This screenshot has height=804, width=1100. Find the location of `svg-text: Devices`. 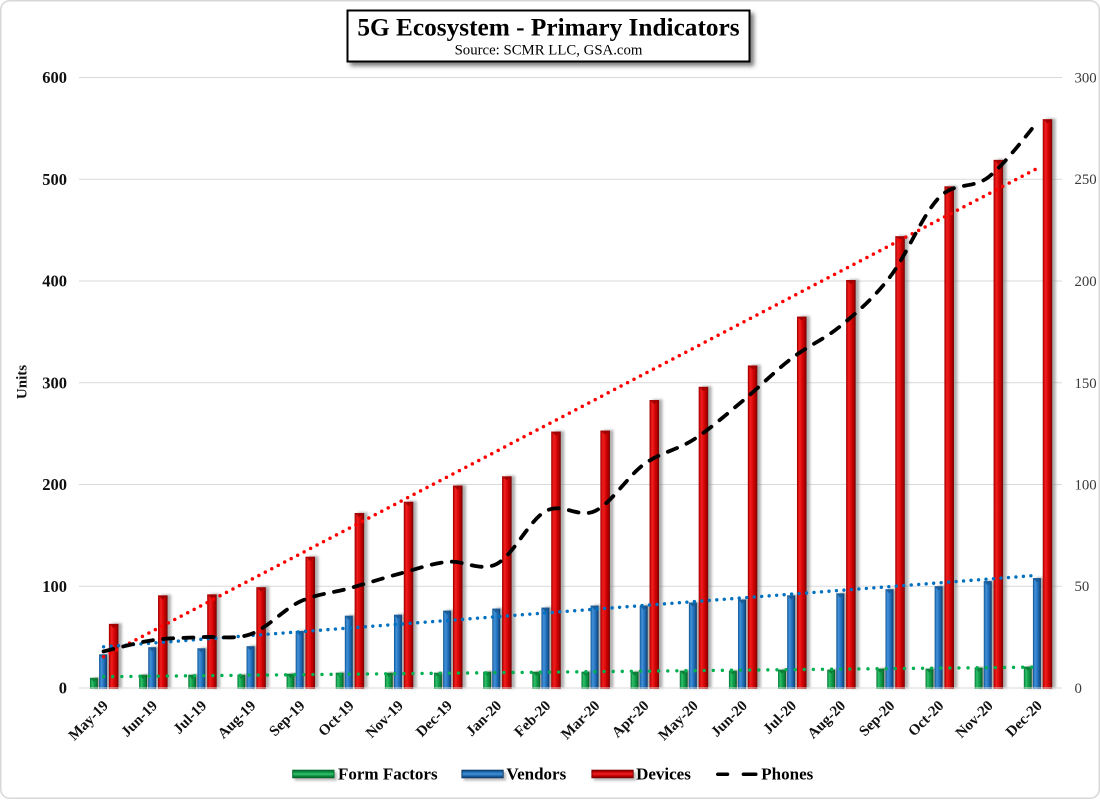

svg-text: Devices is located at coordinates (663, 774).